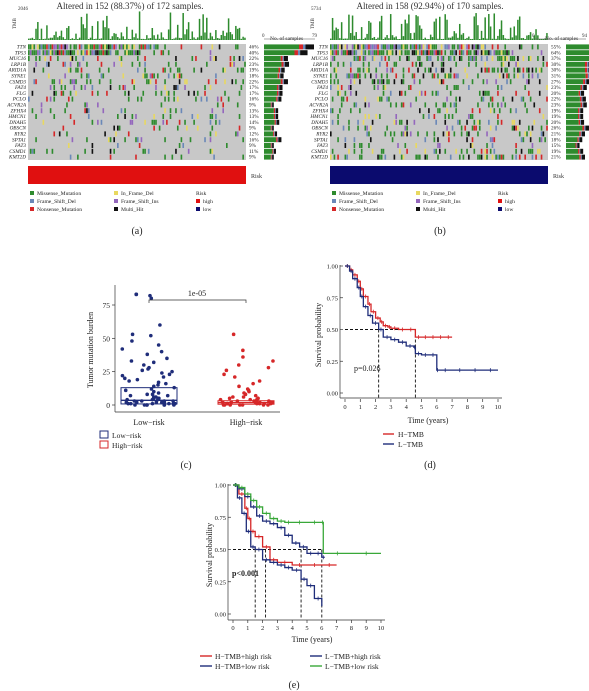 The height and width of the screenshot is (691, 589). Describe the element at coordinates (423, 39) in the screenshot. I see `b-tmb-bar` at that location.